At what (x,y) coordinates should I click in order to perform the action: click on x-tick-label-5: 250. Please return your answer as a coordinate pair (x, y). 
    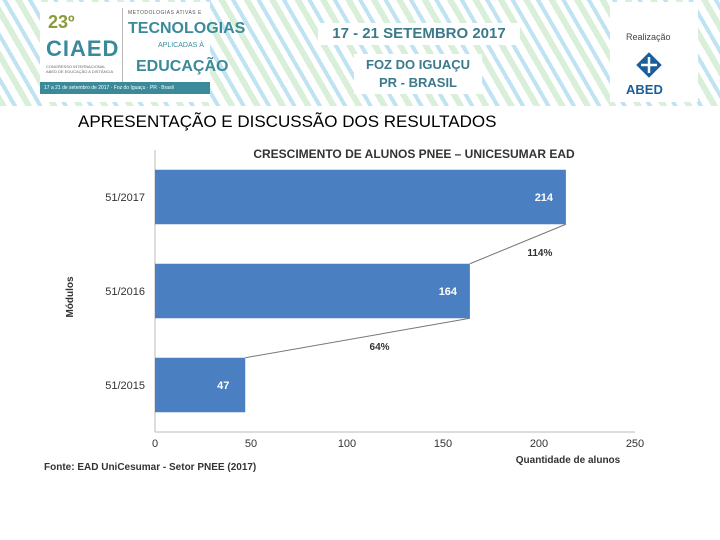
    Looking at the image, I should click on (635, 444).